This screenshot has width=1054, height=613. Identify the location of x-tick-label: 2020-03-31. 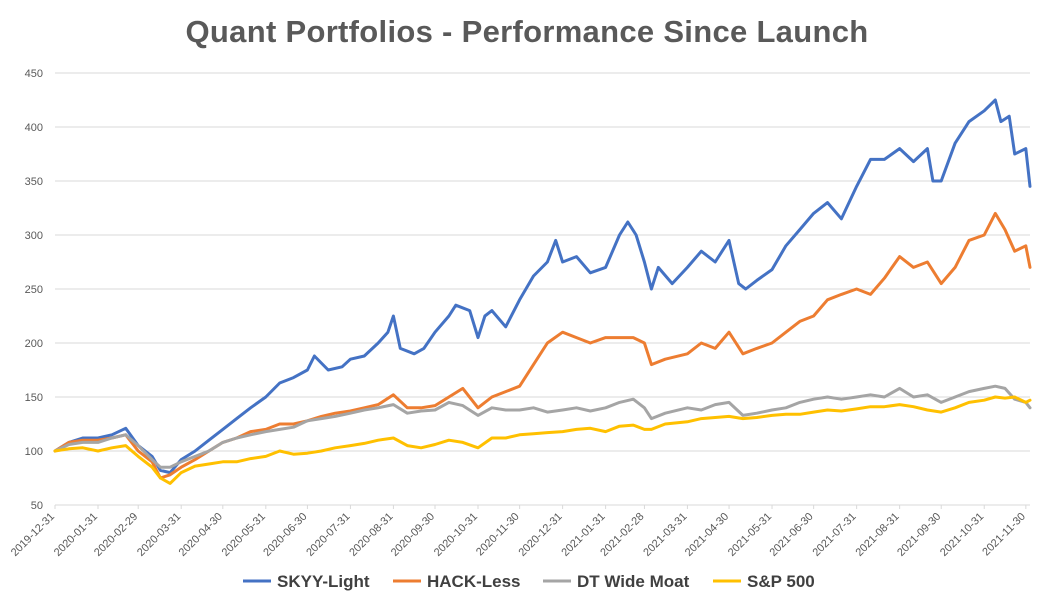
(159, 535).